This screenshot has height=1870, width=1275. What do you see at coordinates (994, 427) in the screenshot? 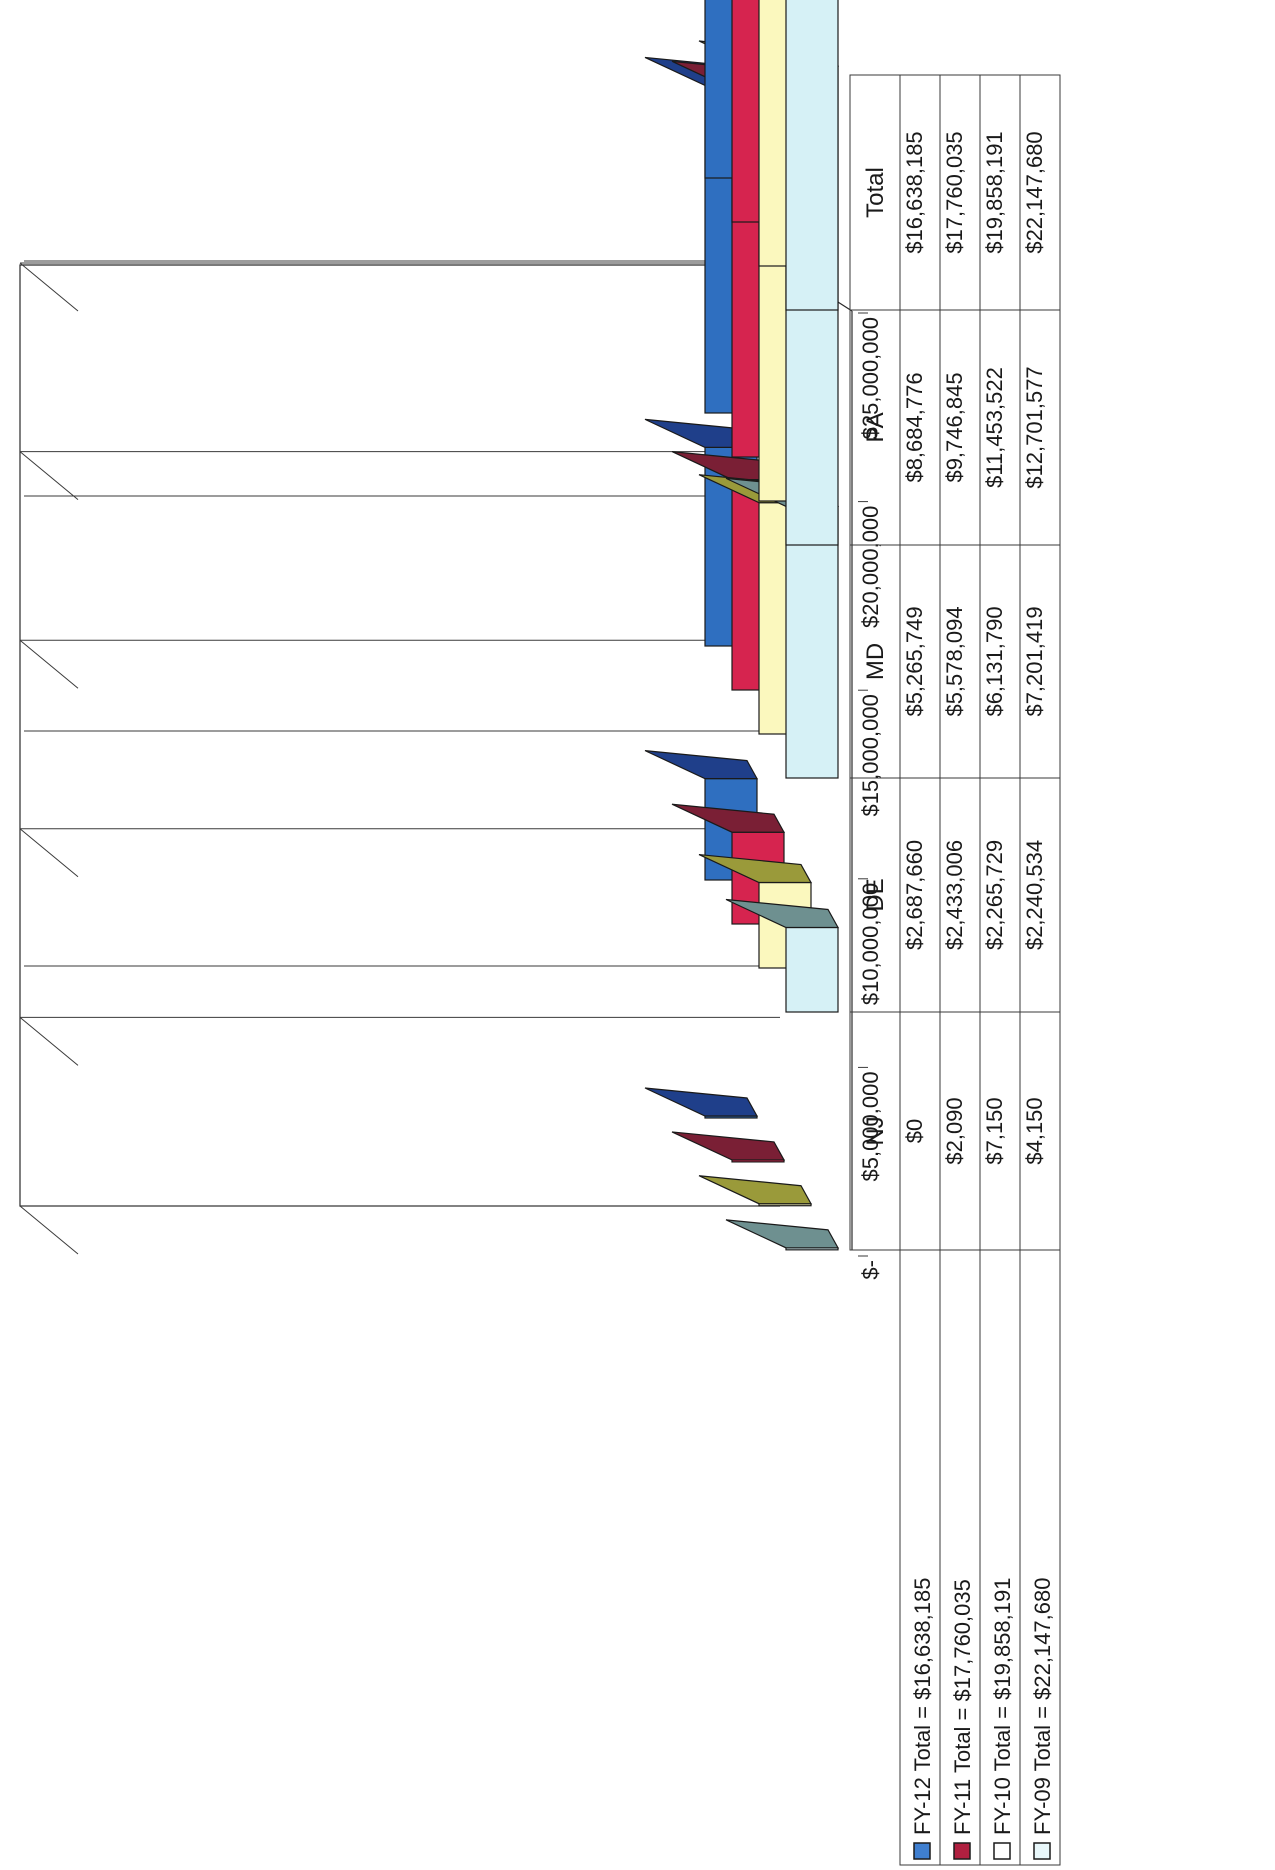
I see `cell-pa-fy-10: $11,453,522` at bounding box center [994, 427].